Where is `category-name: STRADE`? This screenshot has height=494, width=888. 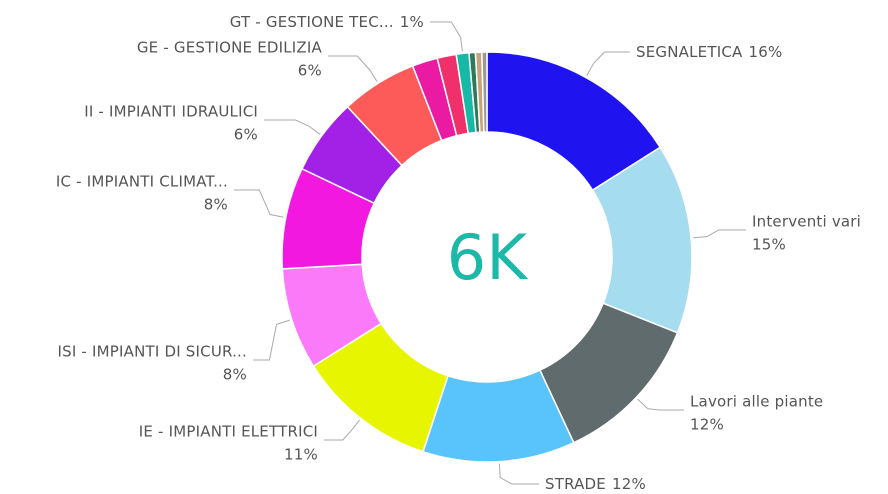 category-name: STRADE is located at coordinates (575, 484).